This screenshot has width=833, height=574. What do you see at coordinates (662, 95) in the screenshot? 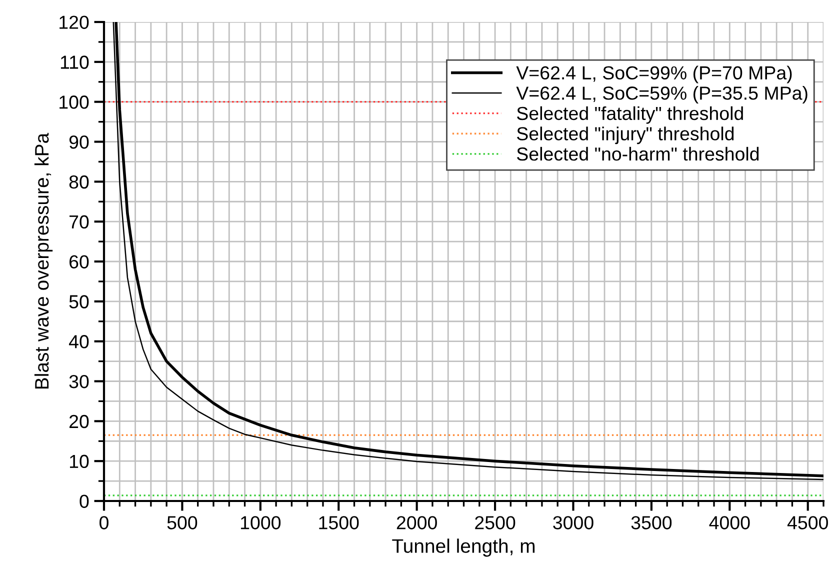
I see `legend-label: V=62.4 L, SoC=59% (P=35.5 MPa)` at bounding box center [662, 95].